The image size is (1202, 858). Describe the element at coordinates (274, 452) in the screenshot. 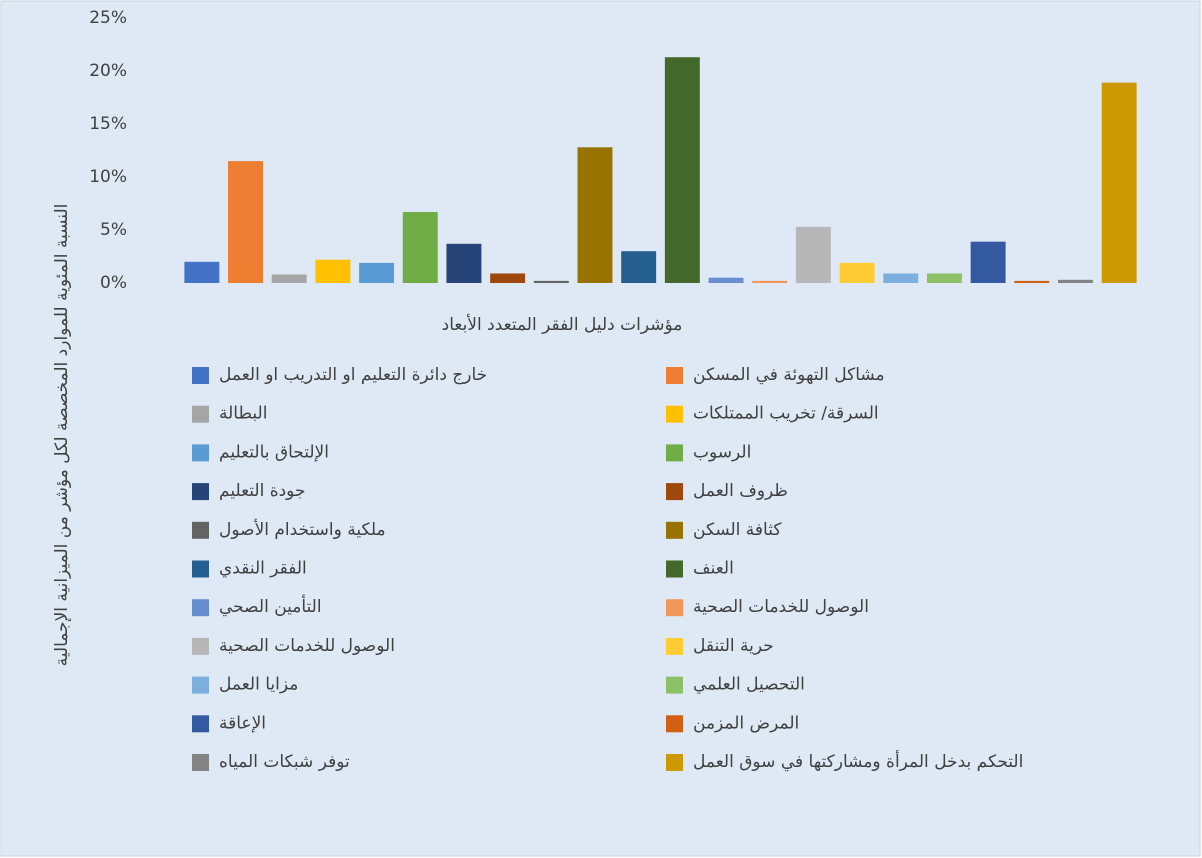

I see `legend-label: الإلتحاق بالتعليم` at that location.